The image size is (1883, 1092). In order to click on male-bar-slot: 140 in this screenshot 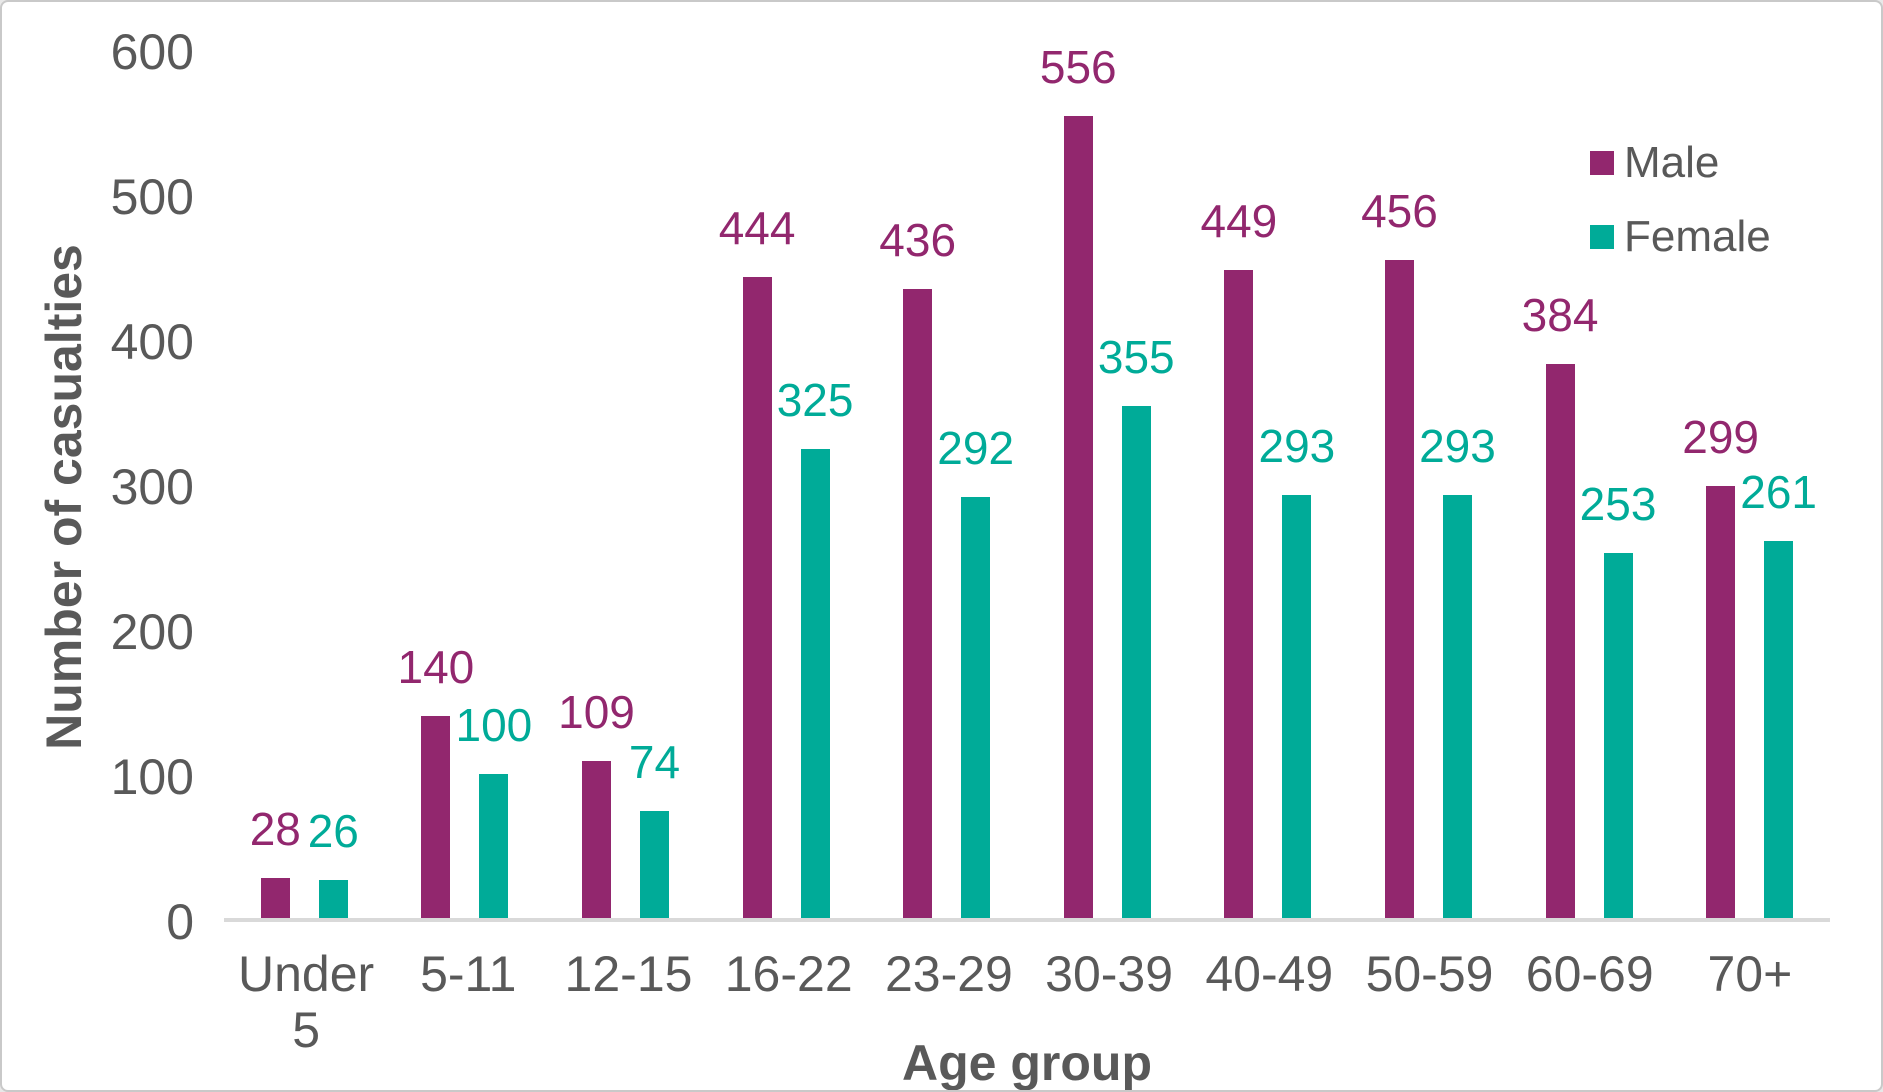, I will do `click(436, 485)`.